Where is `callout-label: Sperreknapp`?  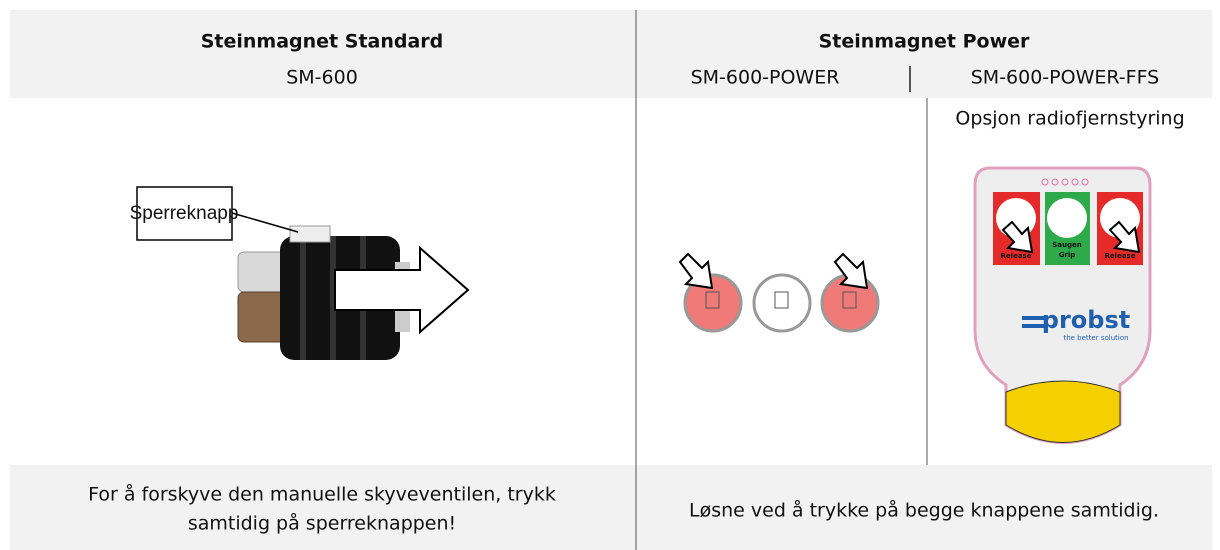
callout-label: Sperreknapp is located at coordinates (184, 213).